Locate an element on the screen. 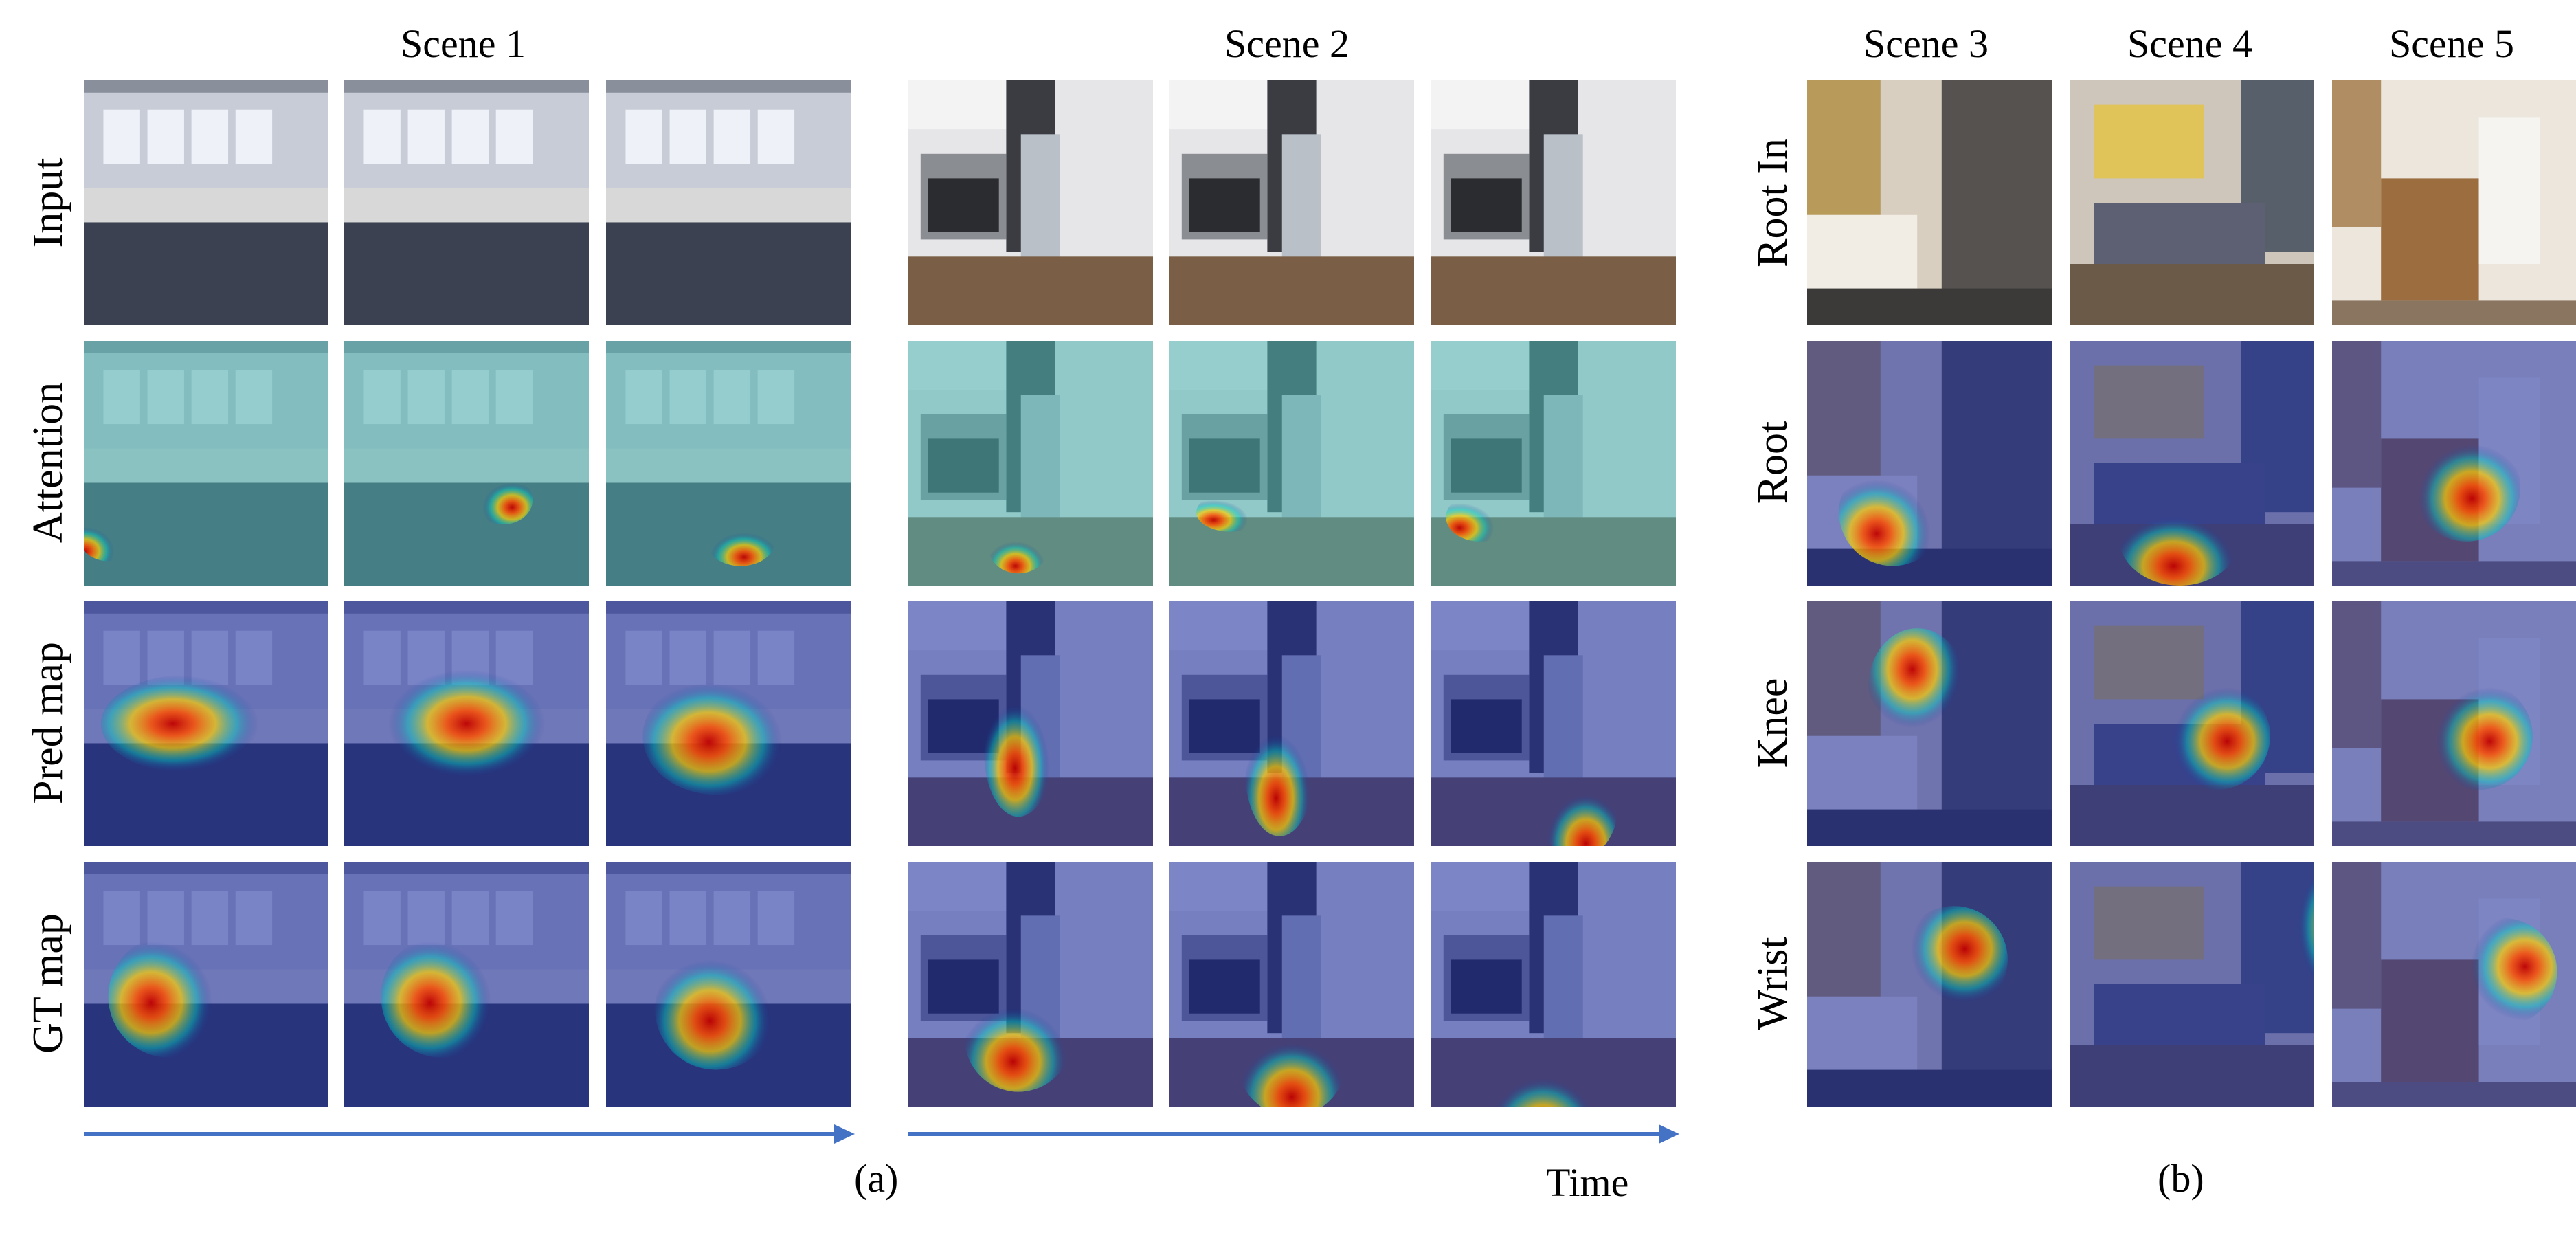 Image resolution: width=2576 pixels, height=1244 pixels. scene-1-frame-2-gt-map is located at coordinates (466, 984).